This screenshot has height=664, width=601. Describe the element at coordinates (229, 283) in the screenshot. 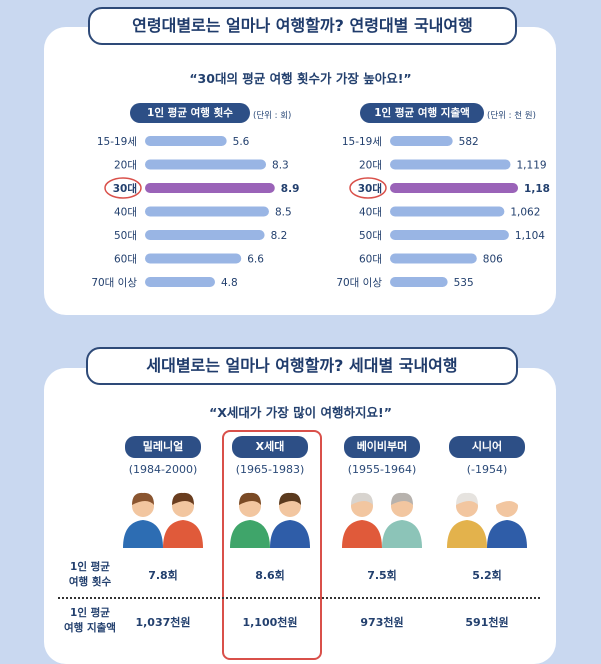

I see `value-label: 4.8` at that location.